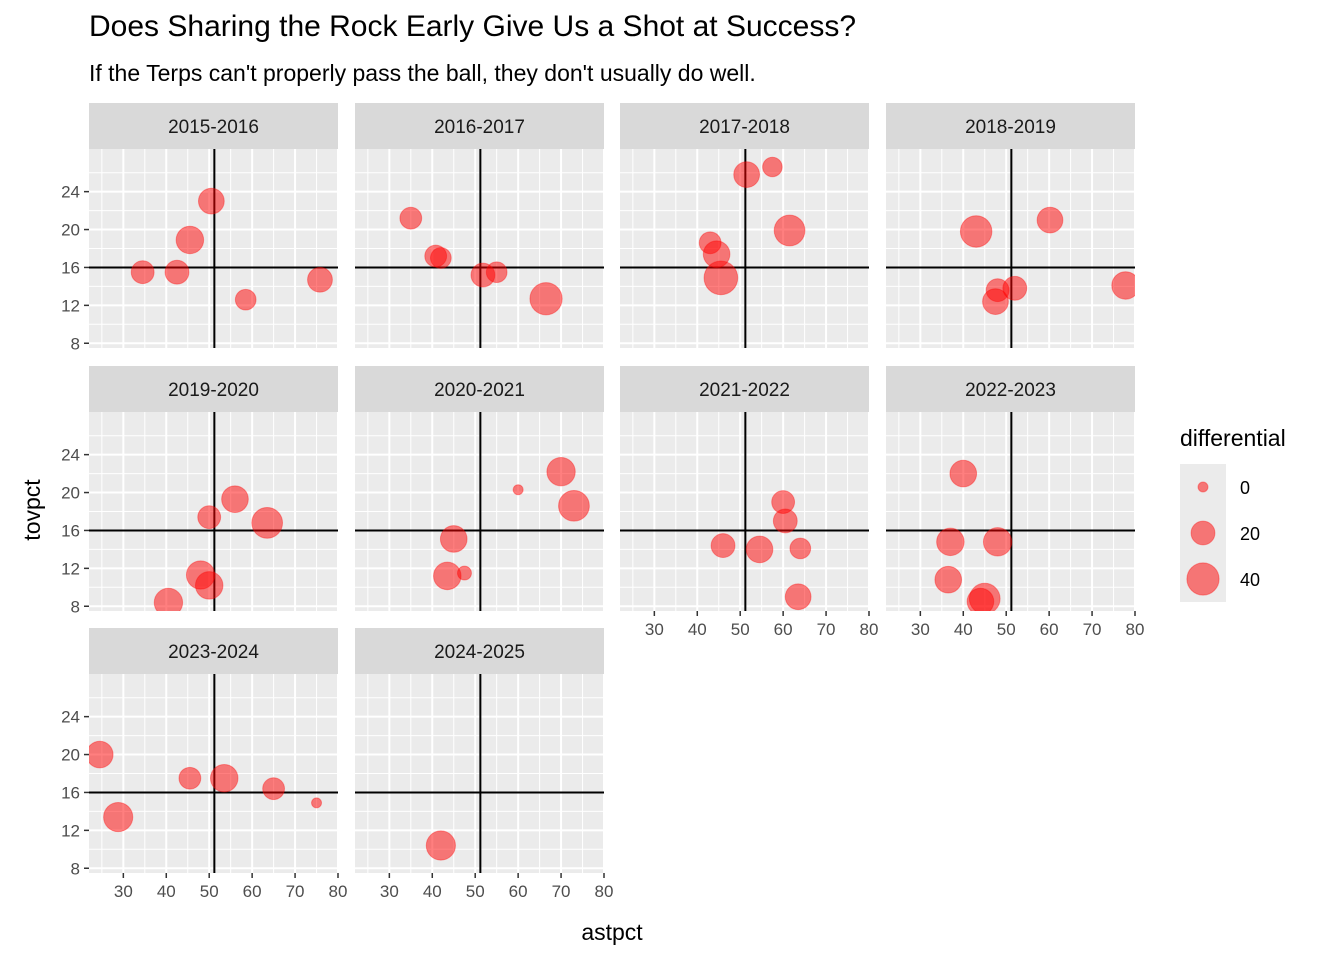  Describe the element at coordinates (1233, 438) in the screenshot. I see `legend-title: differential` at that location.